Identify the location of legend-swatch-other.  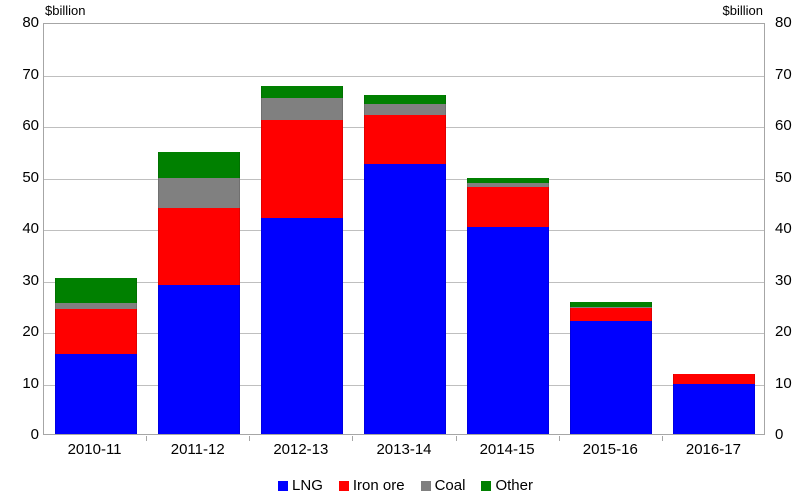
(486, 486).